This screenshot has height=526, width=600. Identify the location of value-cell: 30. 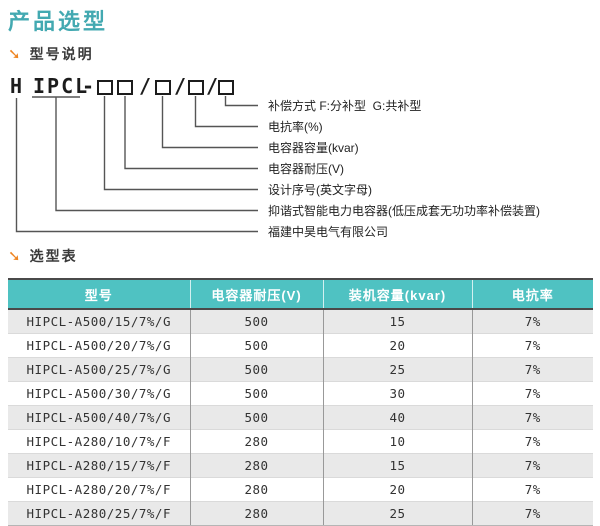
(397, 393).